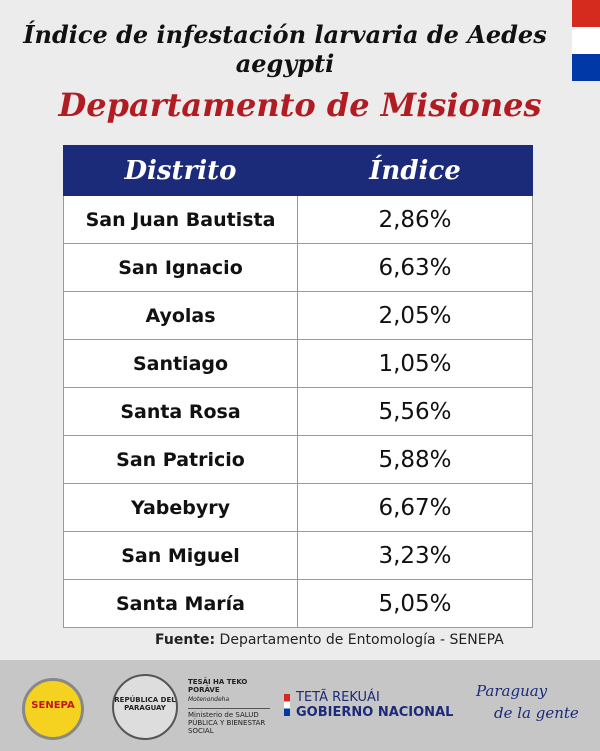 This screenshot has width=600, height=751. I want to click on slogan-bottom: de la gente, so click(536, 713).